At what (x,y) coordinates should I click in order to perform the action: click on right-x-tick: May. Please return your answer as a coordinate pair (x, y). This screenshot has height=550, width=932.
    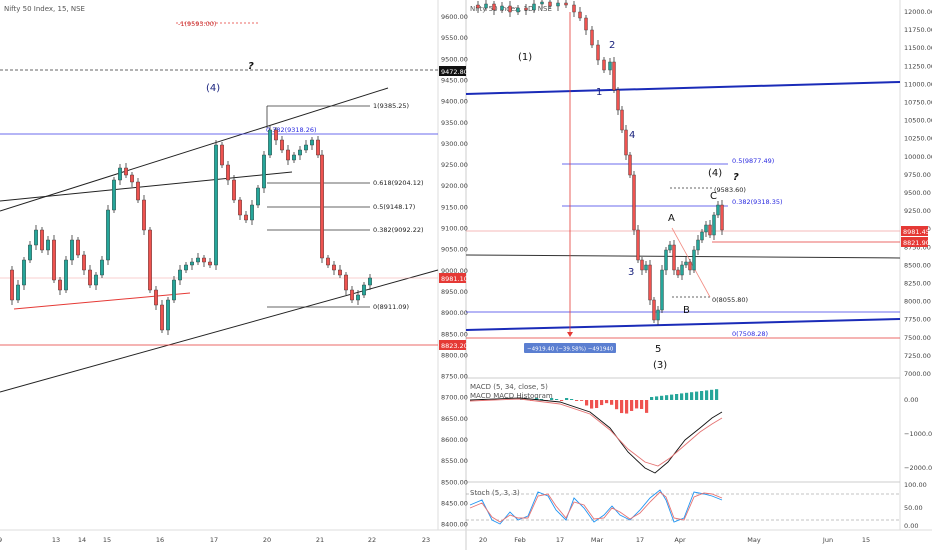
    Looking at the image, I should click on (754, 540).